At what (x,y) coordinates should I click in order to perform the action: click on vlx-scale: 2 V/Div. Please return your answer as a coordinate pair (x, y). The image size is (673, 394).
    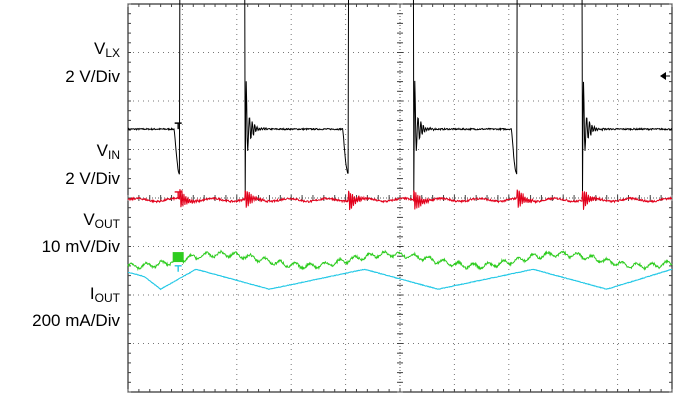
    Looking at the image, I should click on (92, 76).